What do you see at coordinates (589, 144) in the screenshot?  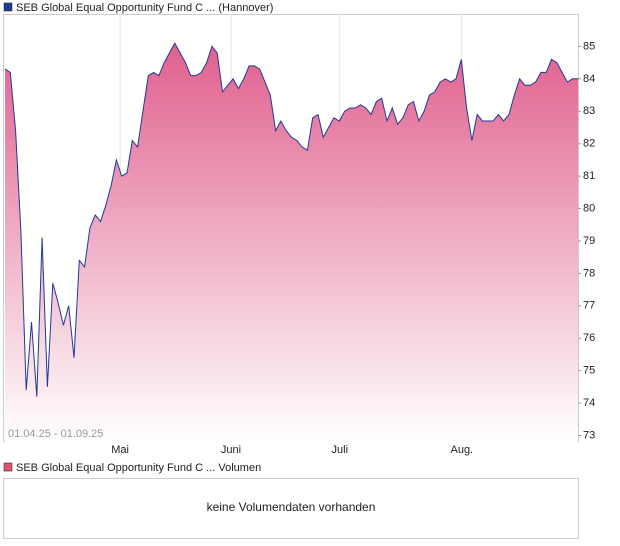 I see `y-tick-label: 82` at bounding box center [589, 144].